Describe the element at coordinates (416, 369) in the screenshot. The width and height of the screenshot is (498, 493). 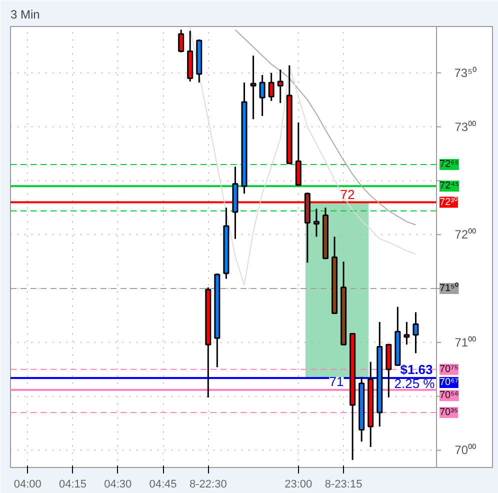
I see `annotation: $1.63` at that location.